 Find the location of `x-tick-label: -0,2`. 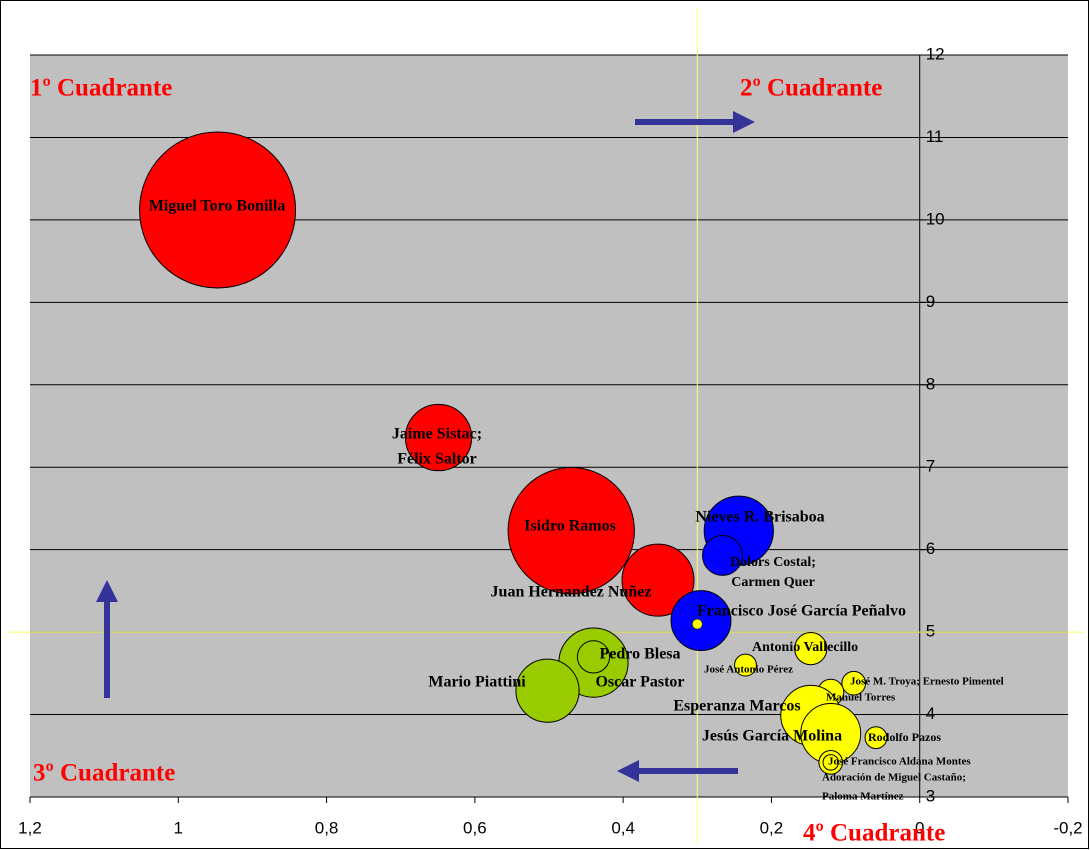

x-tick-label: -0,2 is located at coordinates (1067, 827).